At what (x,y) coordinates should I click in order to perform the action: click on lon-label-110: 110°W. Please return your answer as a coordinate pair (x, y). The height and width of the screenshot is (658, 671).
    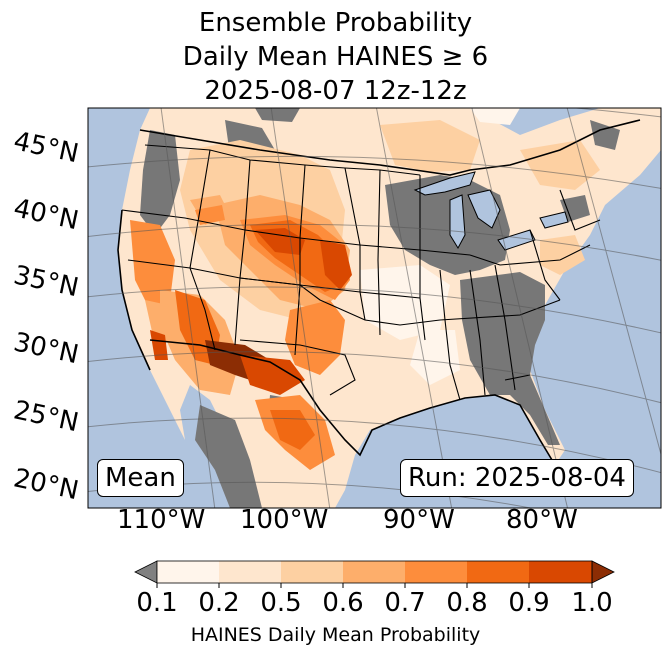
    Looking at the image, I should click on (161, 520).